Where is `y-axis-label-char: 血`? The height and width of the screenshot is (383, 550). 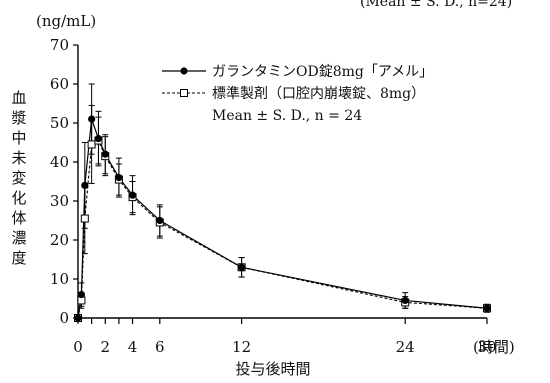 y-axis-label-char: 血 is located at coordinates (18, 98).